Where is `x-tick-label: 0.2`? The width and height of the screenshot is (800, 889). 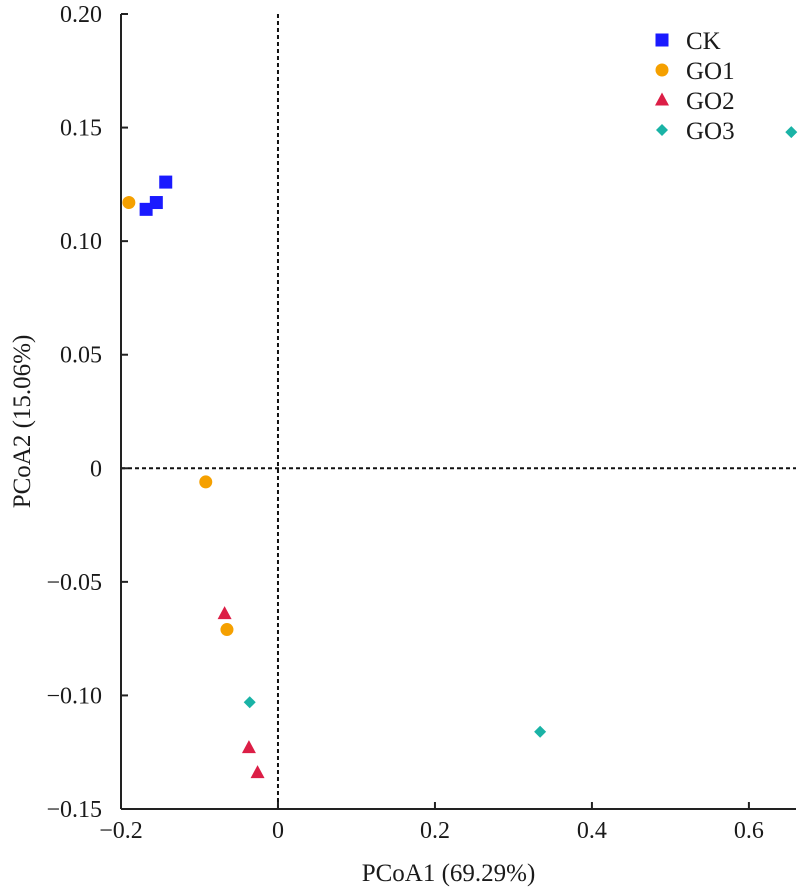
x-tick-label: 0.2 is located at coordinates (435, 831).